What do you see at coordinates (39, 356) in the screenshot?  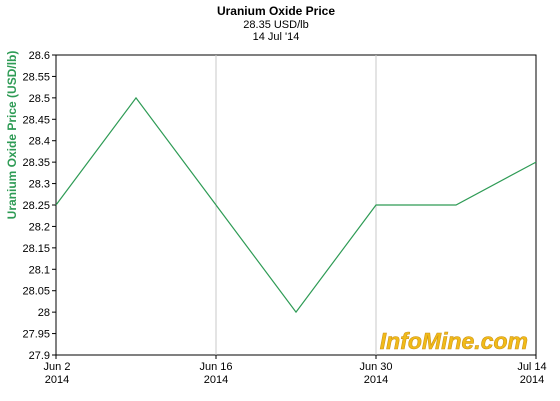 I see `y-tick-label: 27.9` at bounding box center [39, 356].